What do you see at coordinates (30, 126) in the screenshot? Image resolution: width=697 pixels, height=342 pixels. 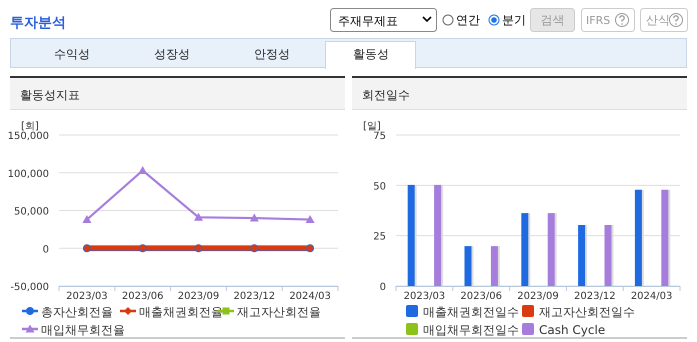 I see `y-axis-title: [회]` at bounding box center [30, 126].